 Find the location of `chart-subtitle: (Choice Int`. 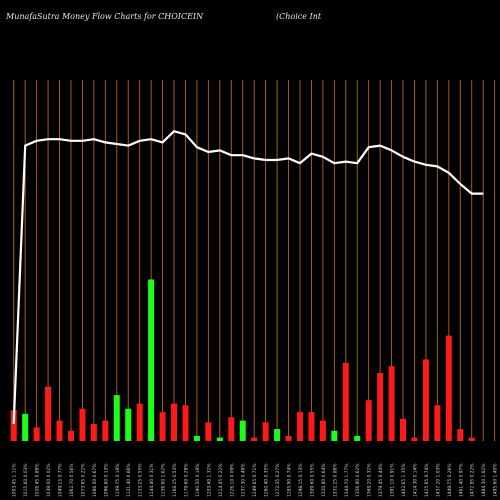

chart-subtitle: (Choice Int is located at coordinates (299, 16).